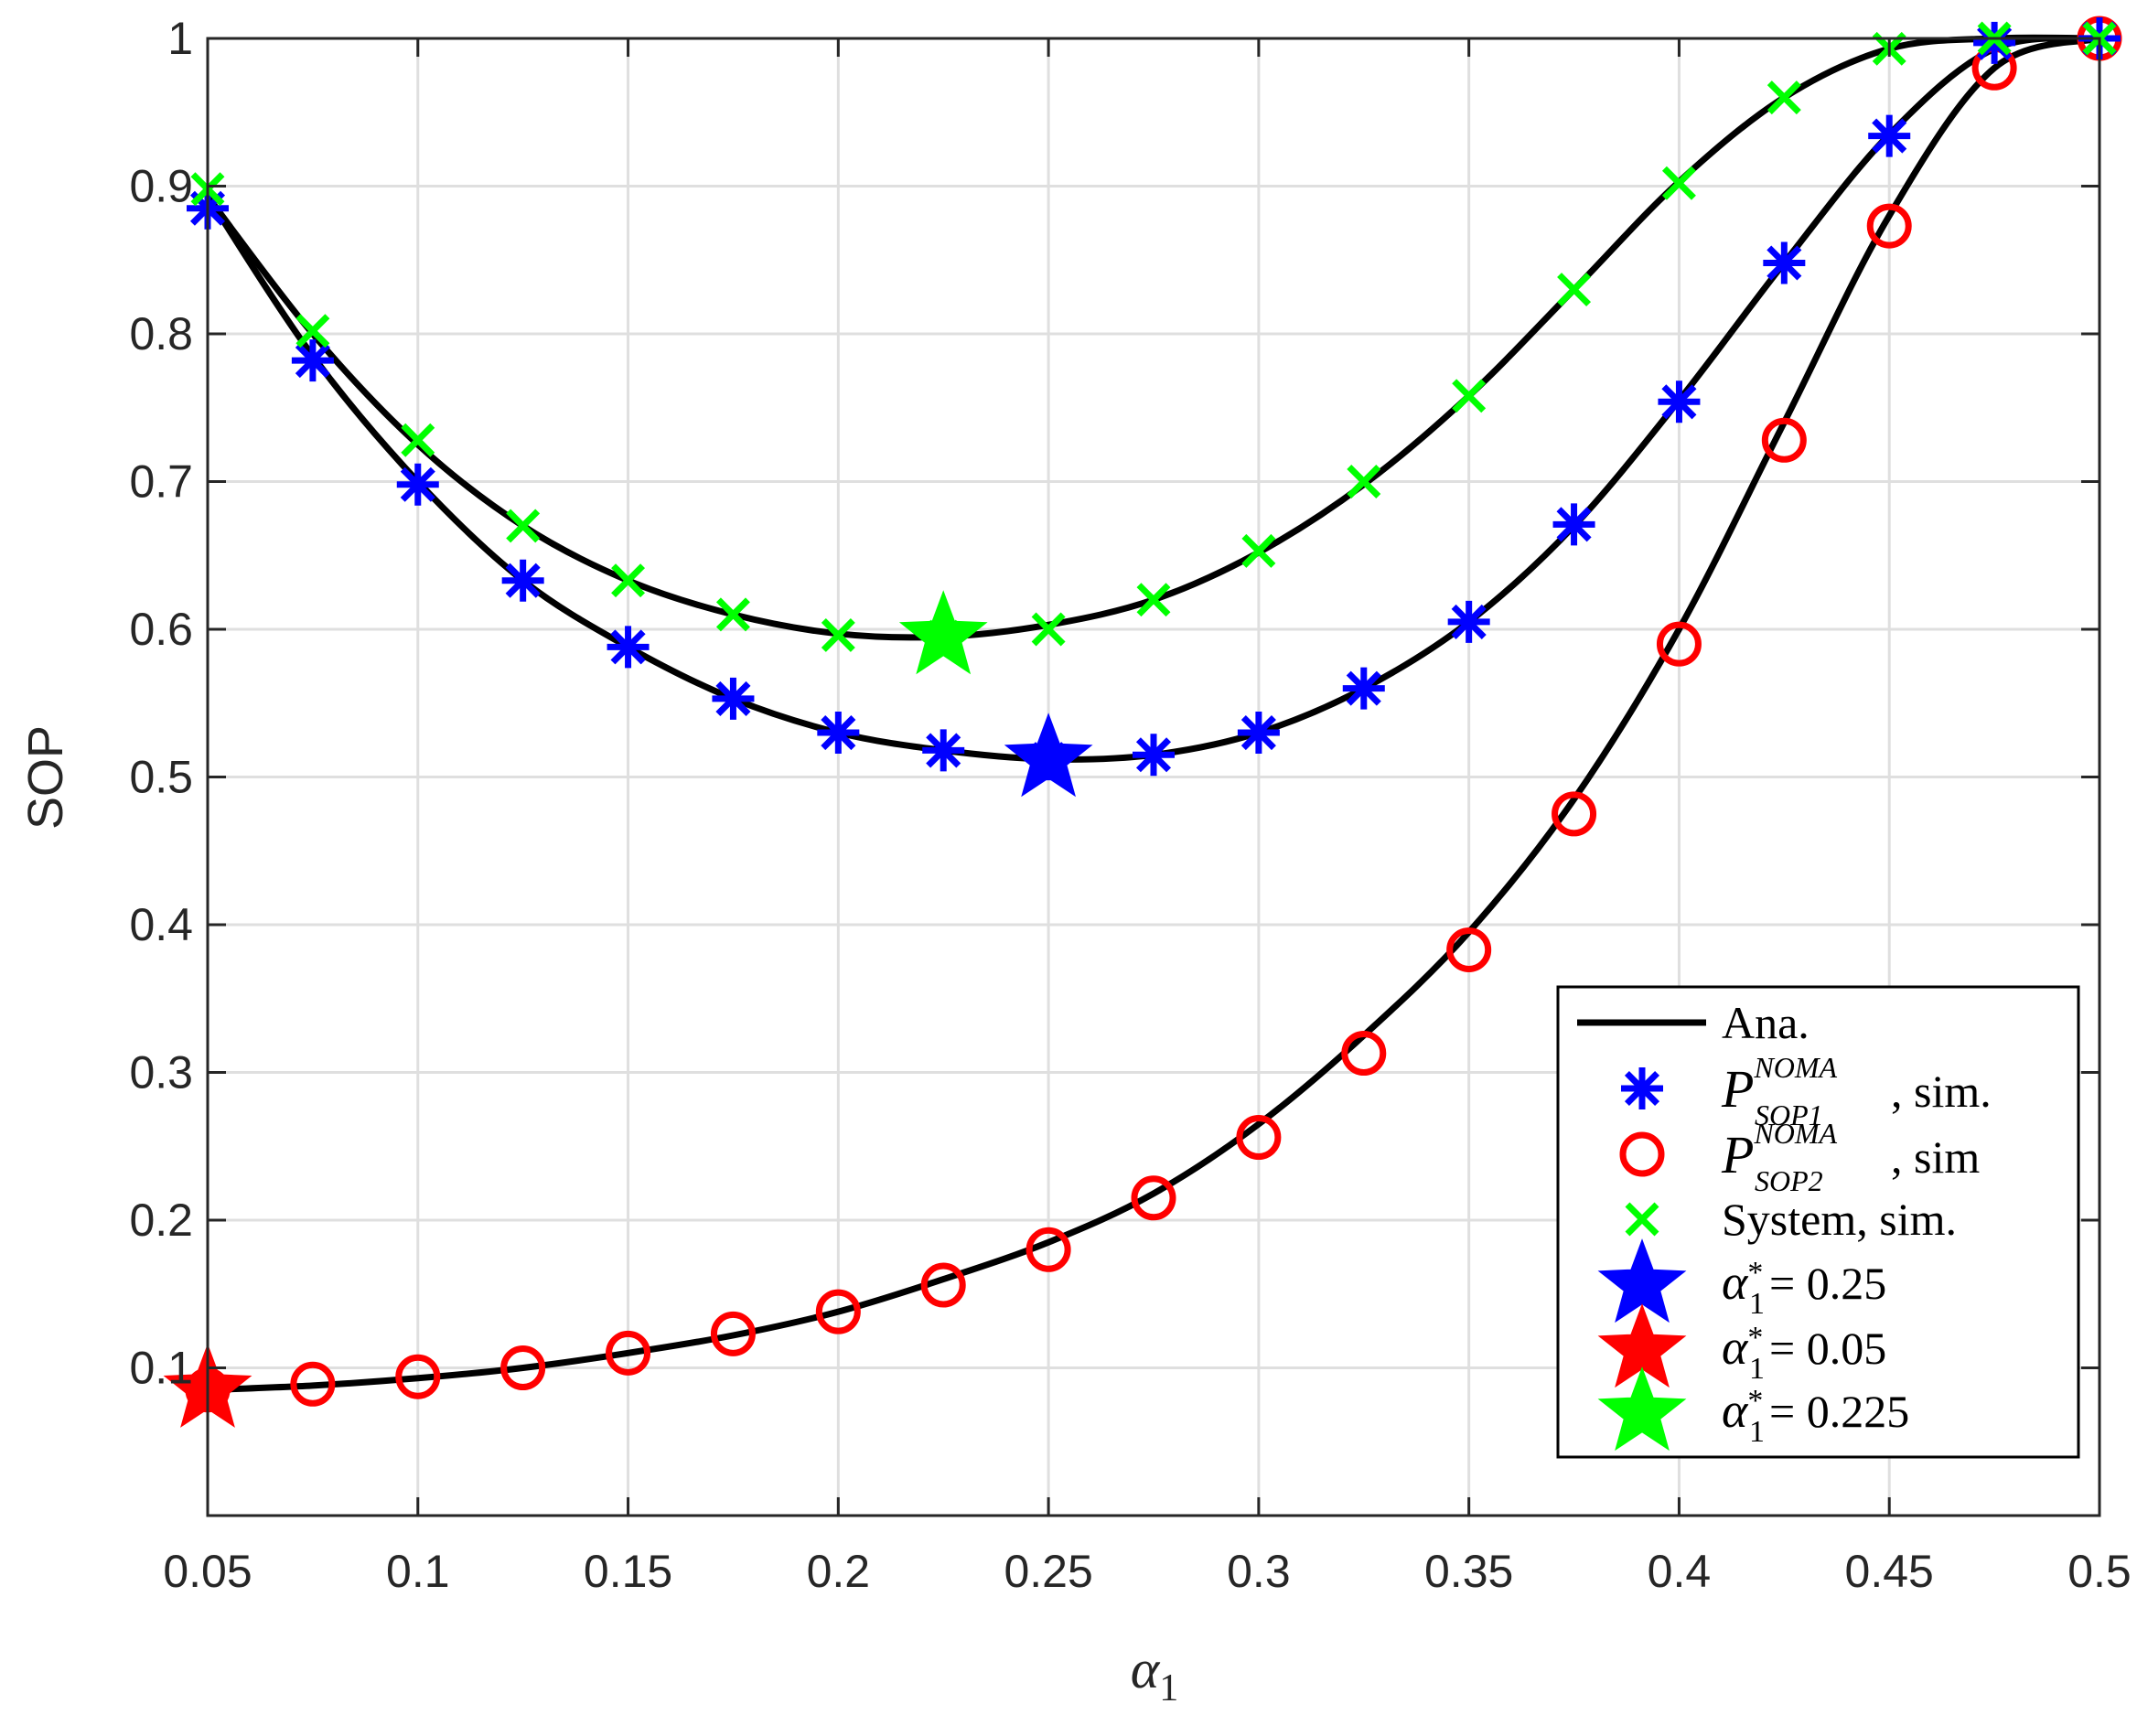 The image size is (2137, 1736). I want to click on x-axis-label: α1, so click(1155, 1674).